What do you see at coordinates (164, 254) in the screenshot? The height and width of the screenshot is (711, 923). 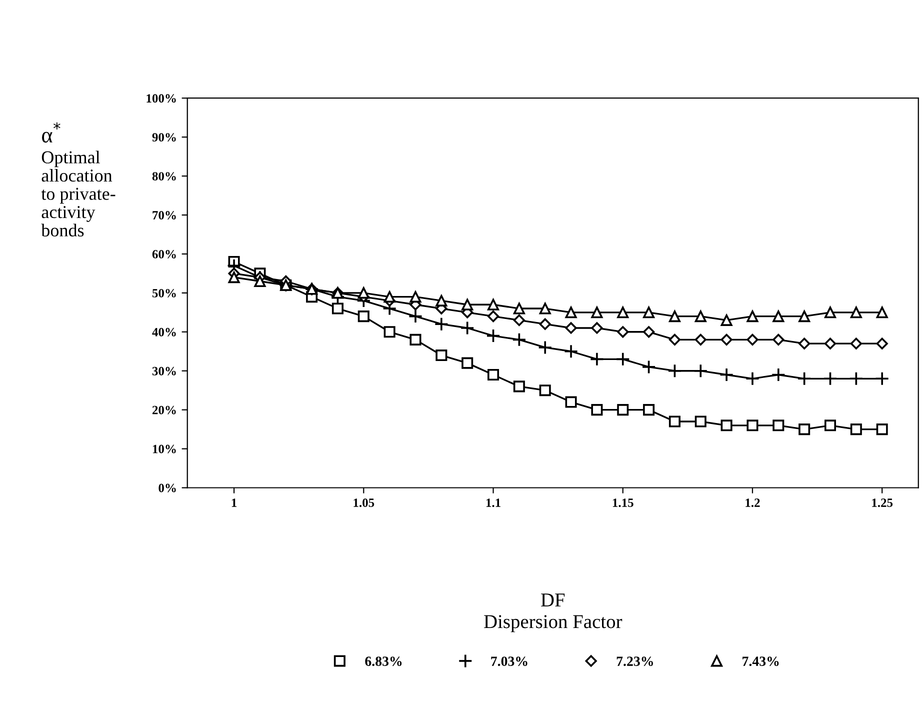 I see `y-tick-label: 60%` at bounding box center [164, 254].